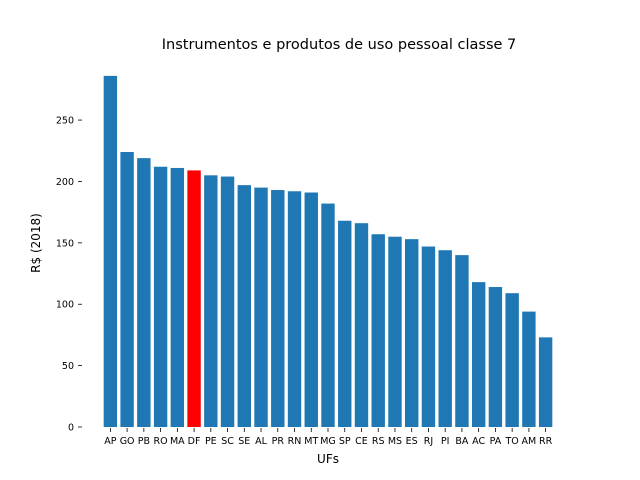  What do you see at coordinates (478, 441) in the screenshot?
I see `x-tick-label-ac: AC` at bounding box center [478, 441].